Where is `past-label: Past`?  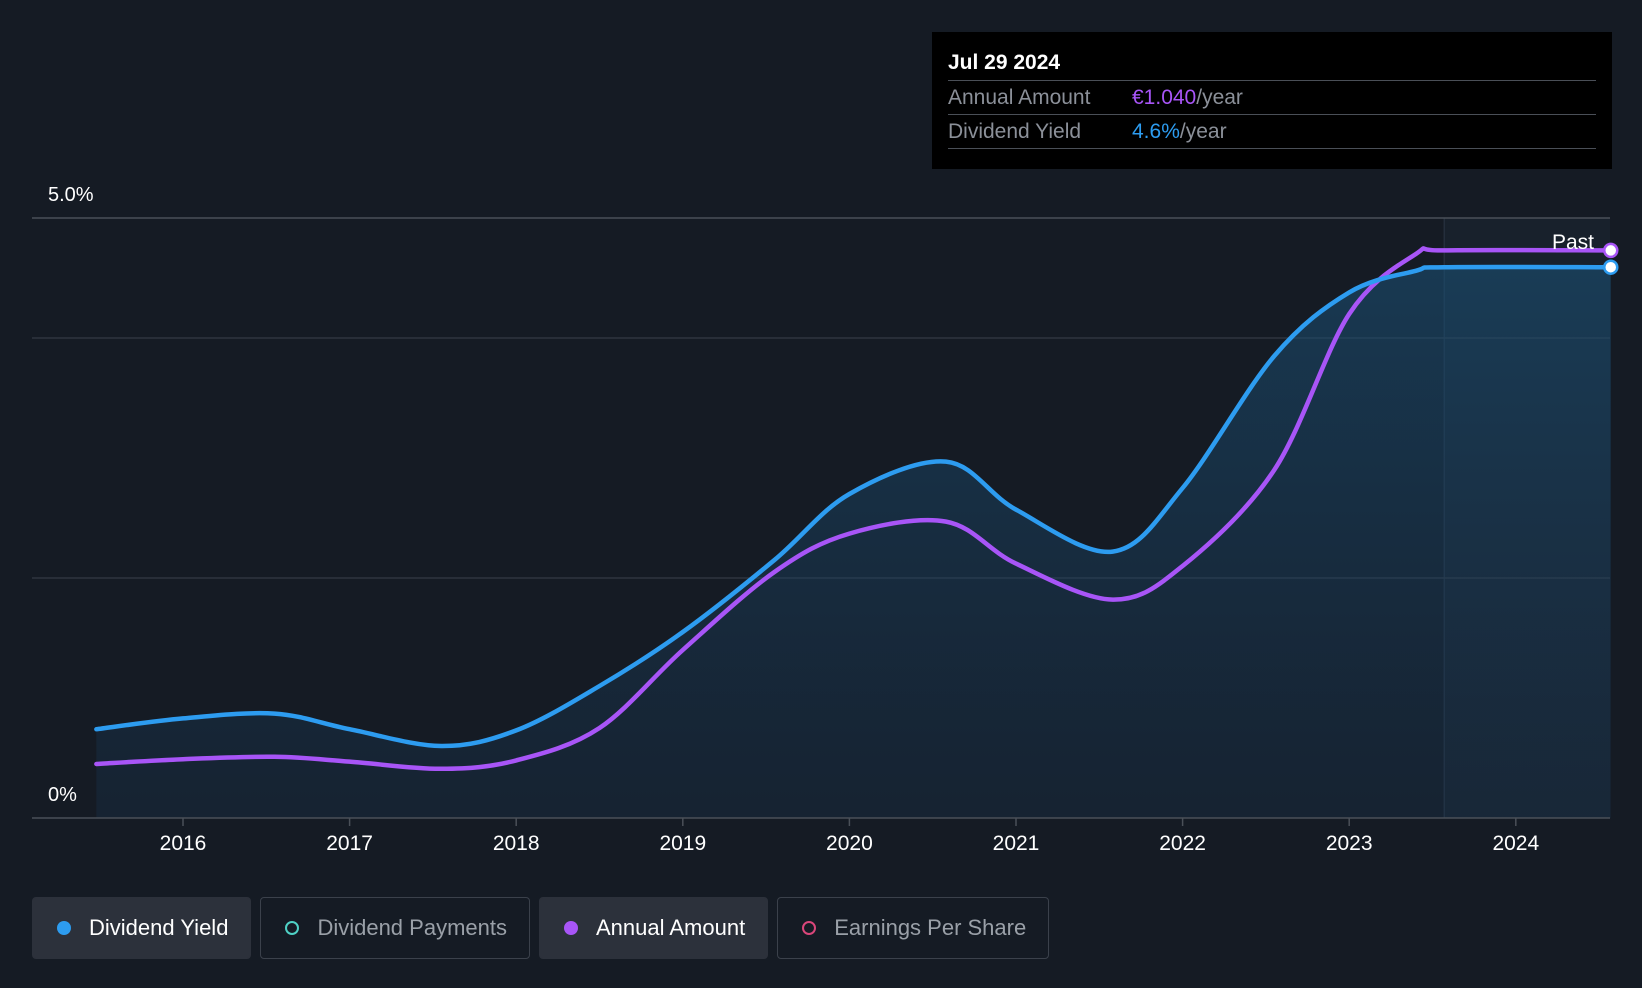
past-label: Past is located at coordinates (1573, 242).